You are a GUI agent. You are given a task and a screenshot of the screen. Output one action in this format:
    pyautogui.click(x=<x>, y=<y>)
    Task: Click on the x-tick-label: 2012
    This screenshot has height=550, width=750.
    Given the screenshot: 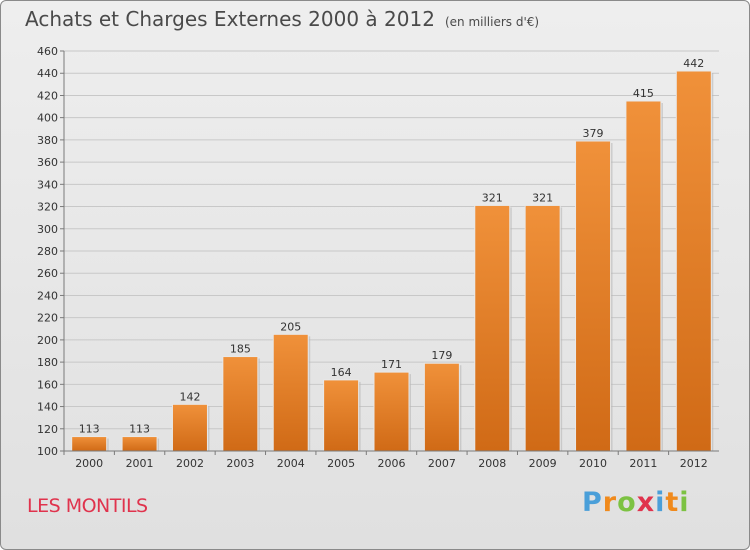 What is the action you would take?
    pyautogui.click(x=694, y=463)
    